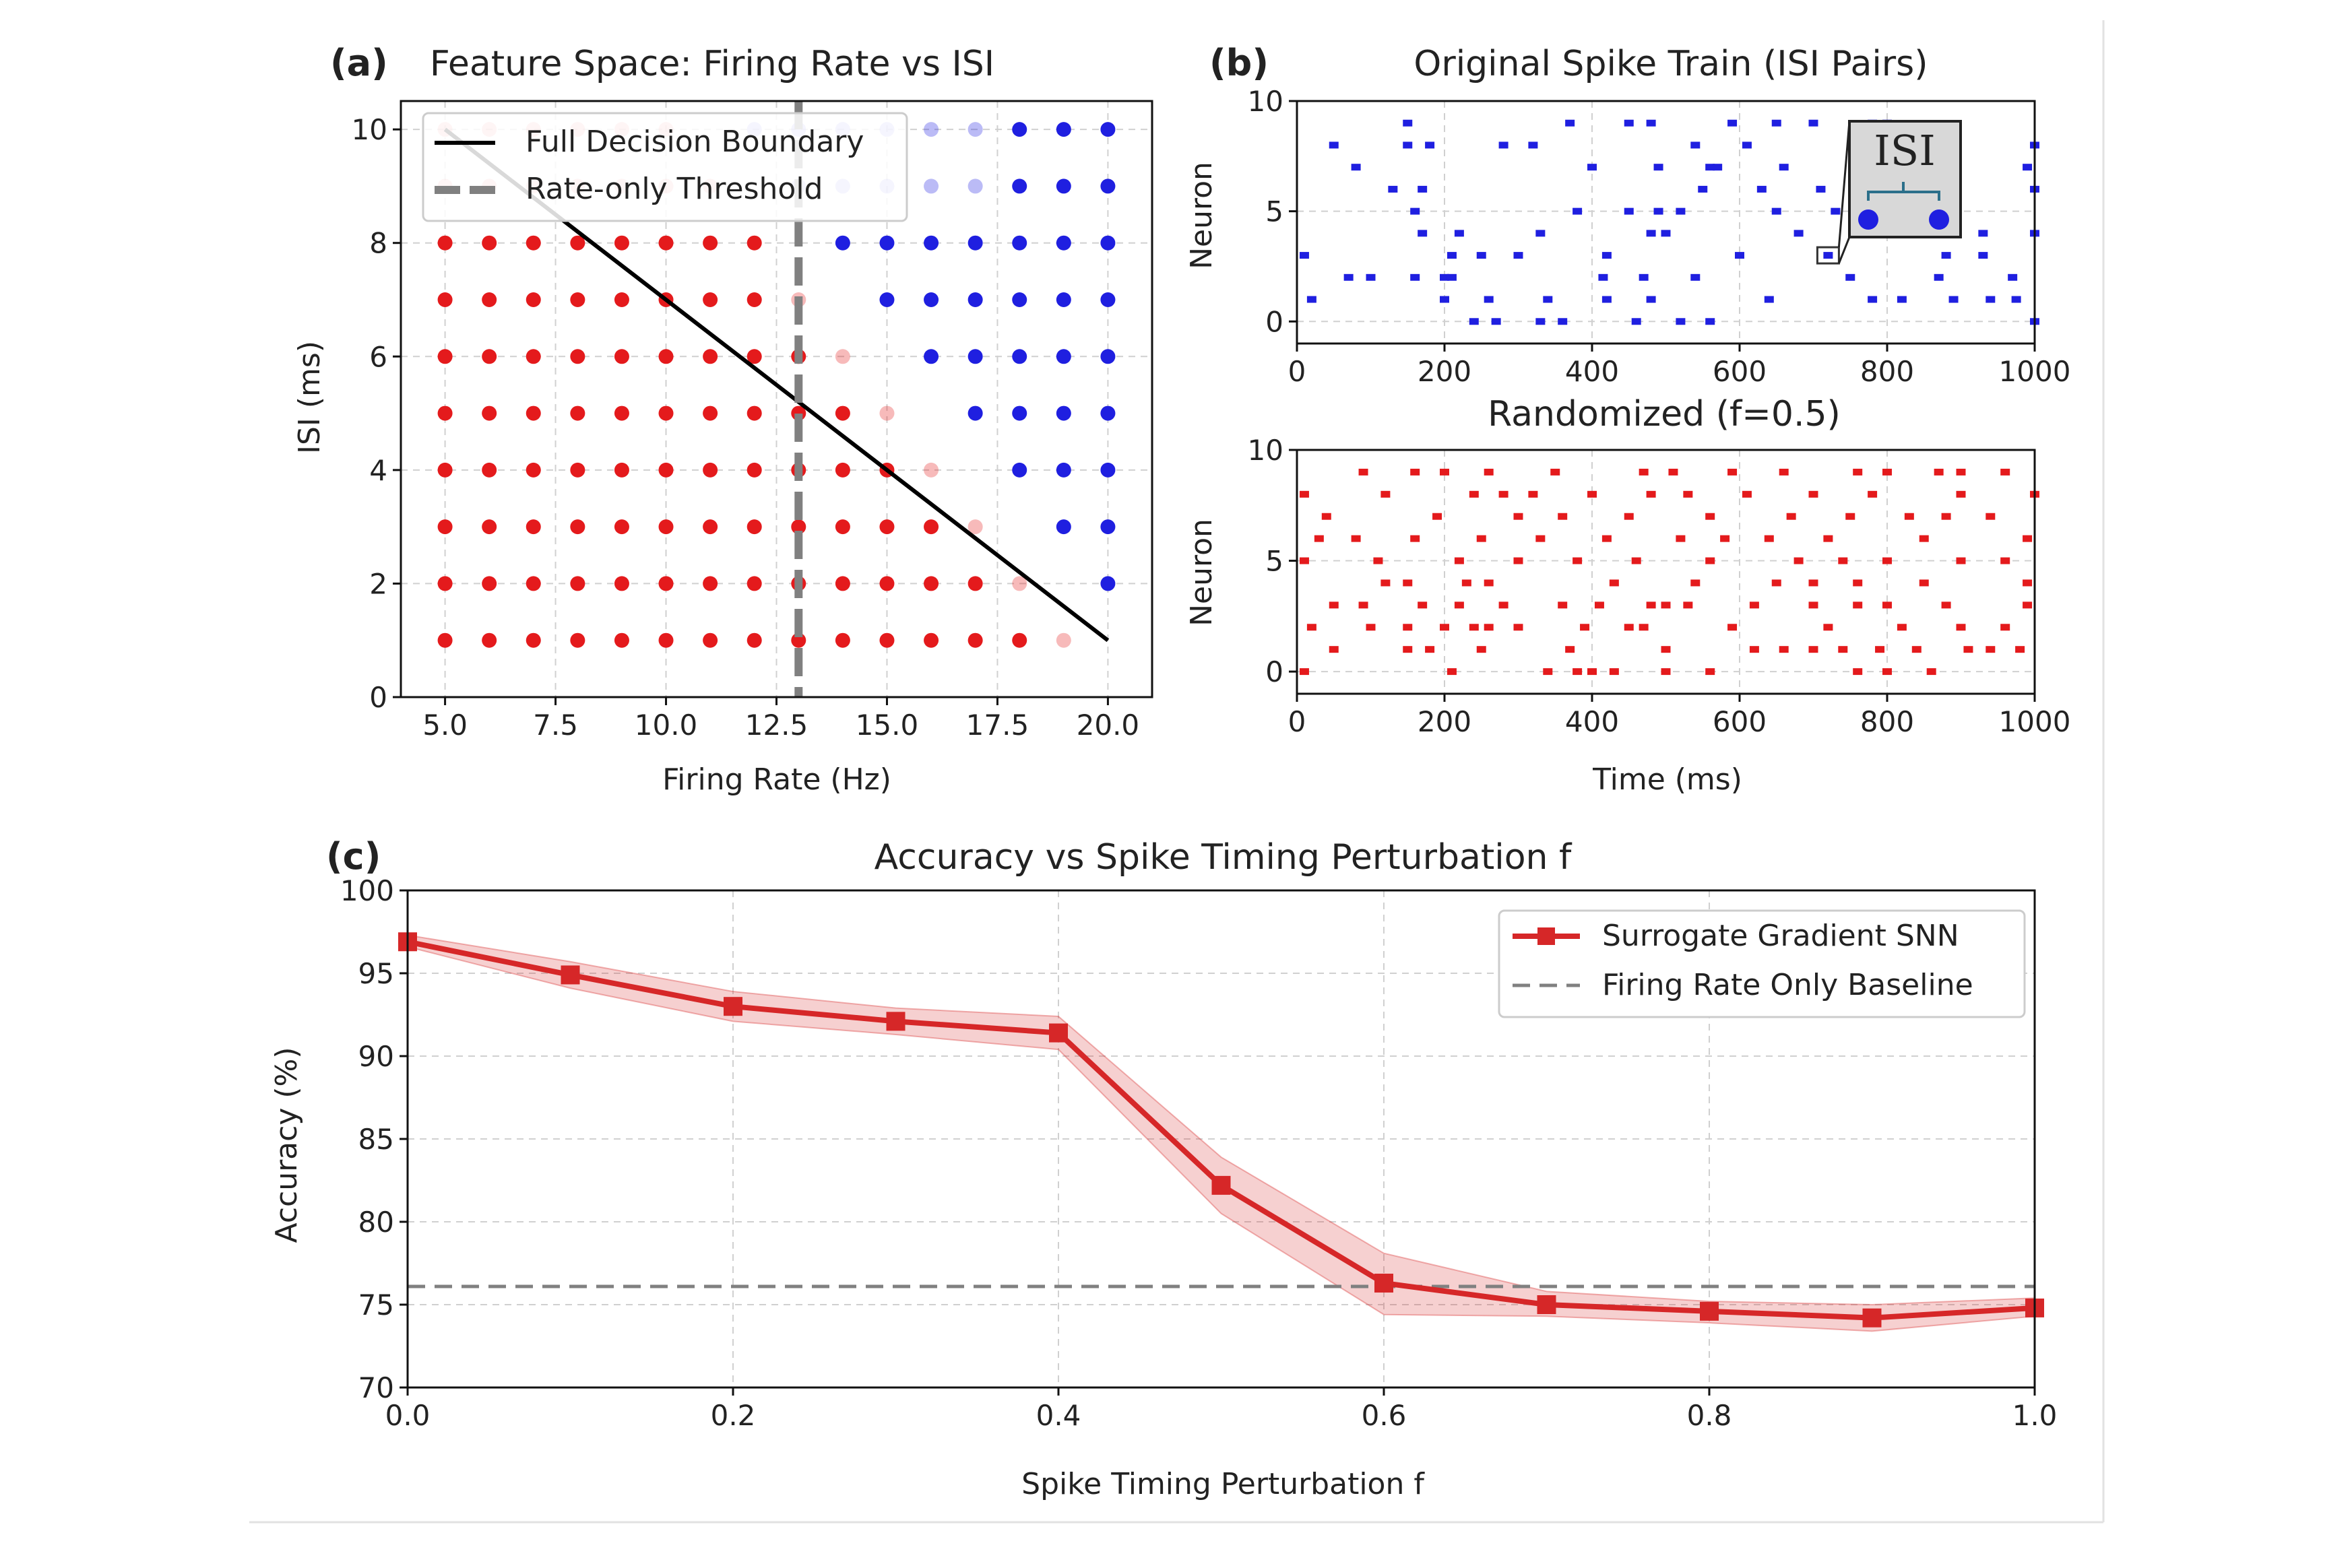  I want to click on panel-b-original-xtick-label: 200, so click(1445, 372).